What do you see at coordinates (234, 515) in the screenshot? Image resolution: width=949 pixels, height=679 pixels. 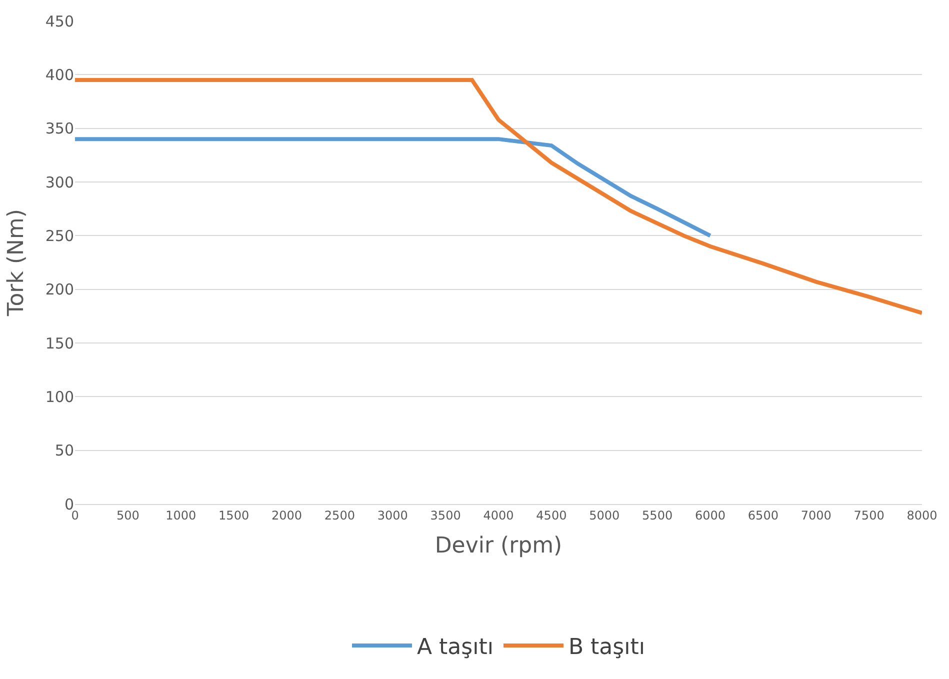 I see `x-tick-label: 1500` at bounding box center [234, 515].